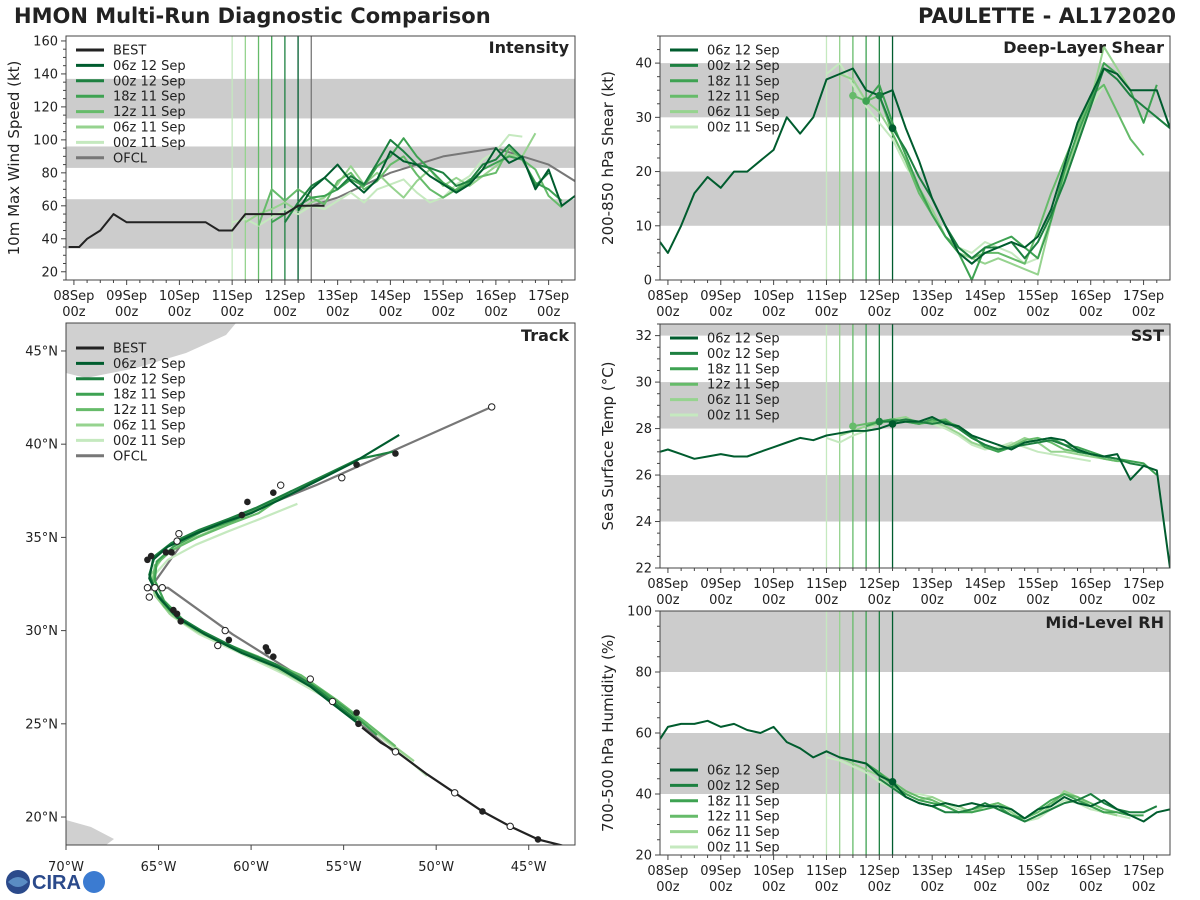 The image size is (1200, 900). I want to click on track-line-06z-12-sep, so click(274, 579).